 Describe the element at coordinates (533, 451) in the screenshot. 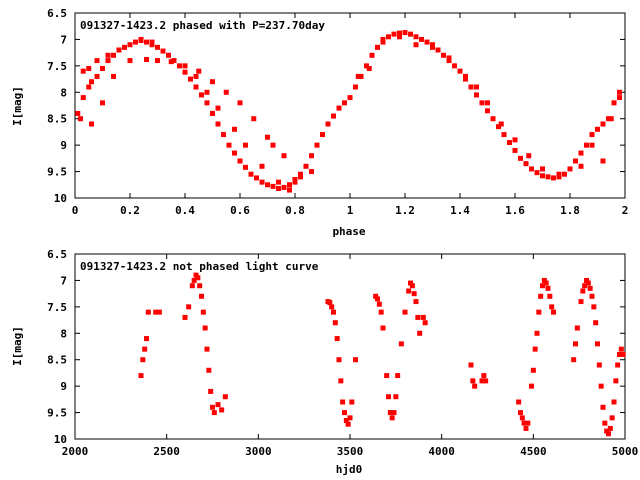

I see `x-tick-label: 4500` at that location.